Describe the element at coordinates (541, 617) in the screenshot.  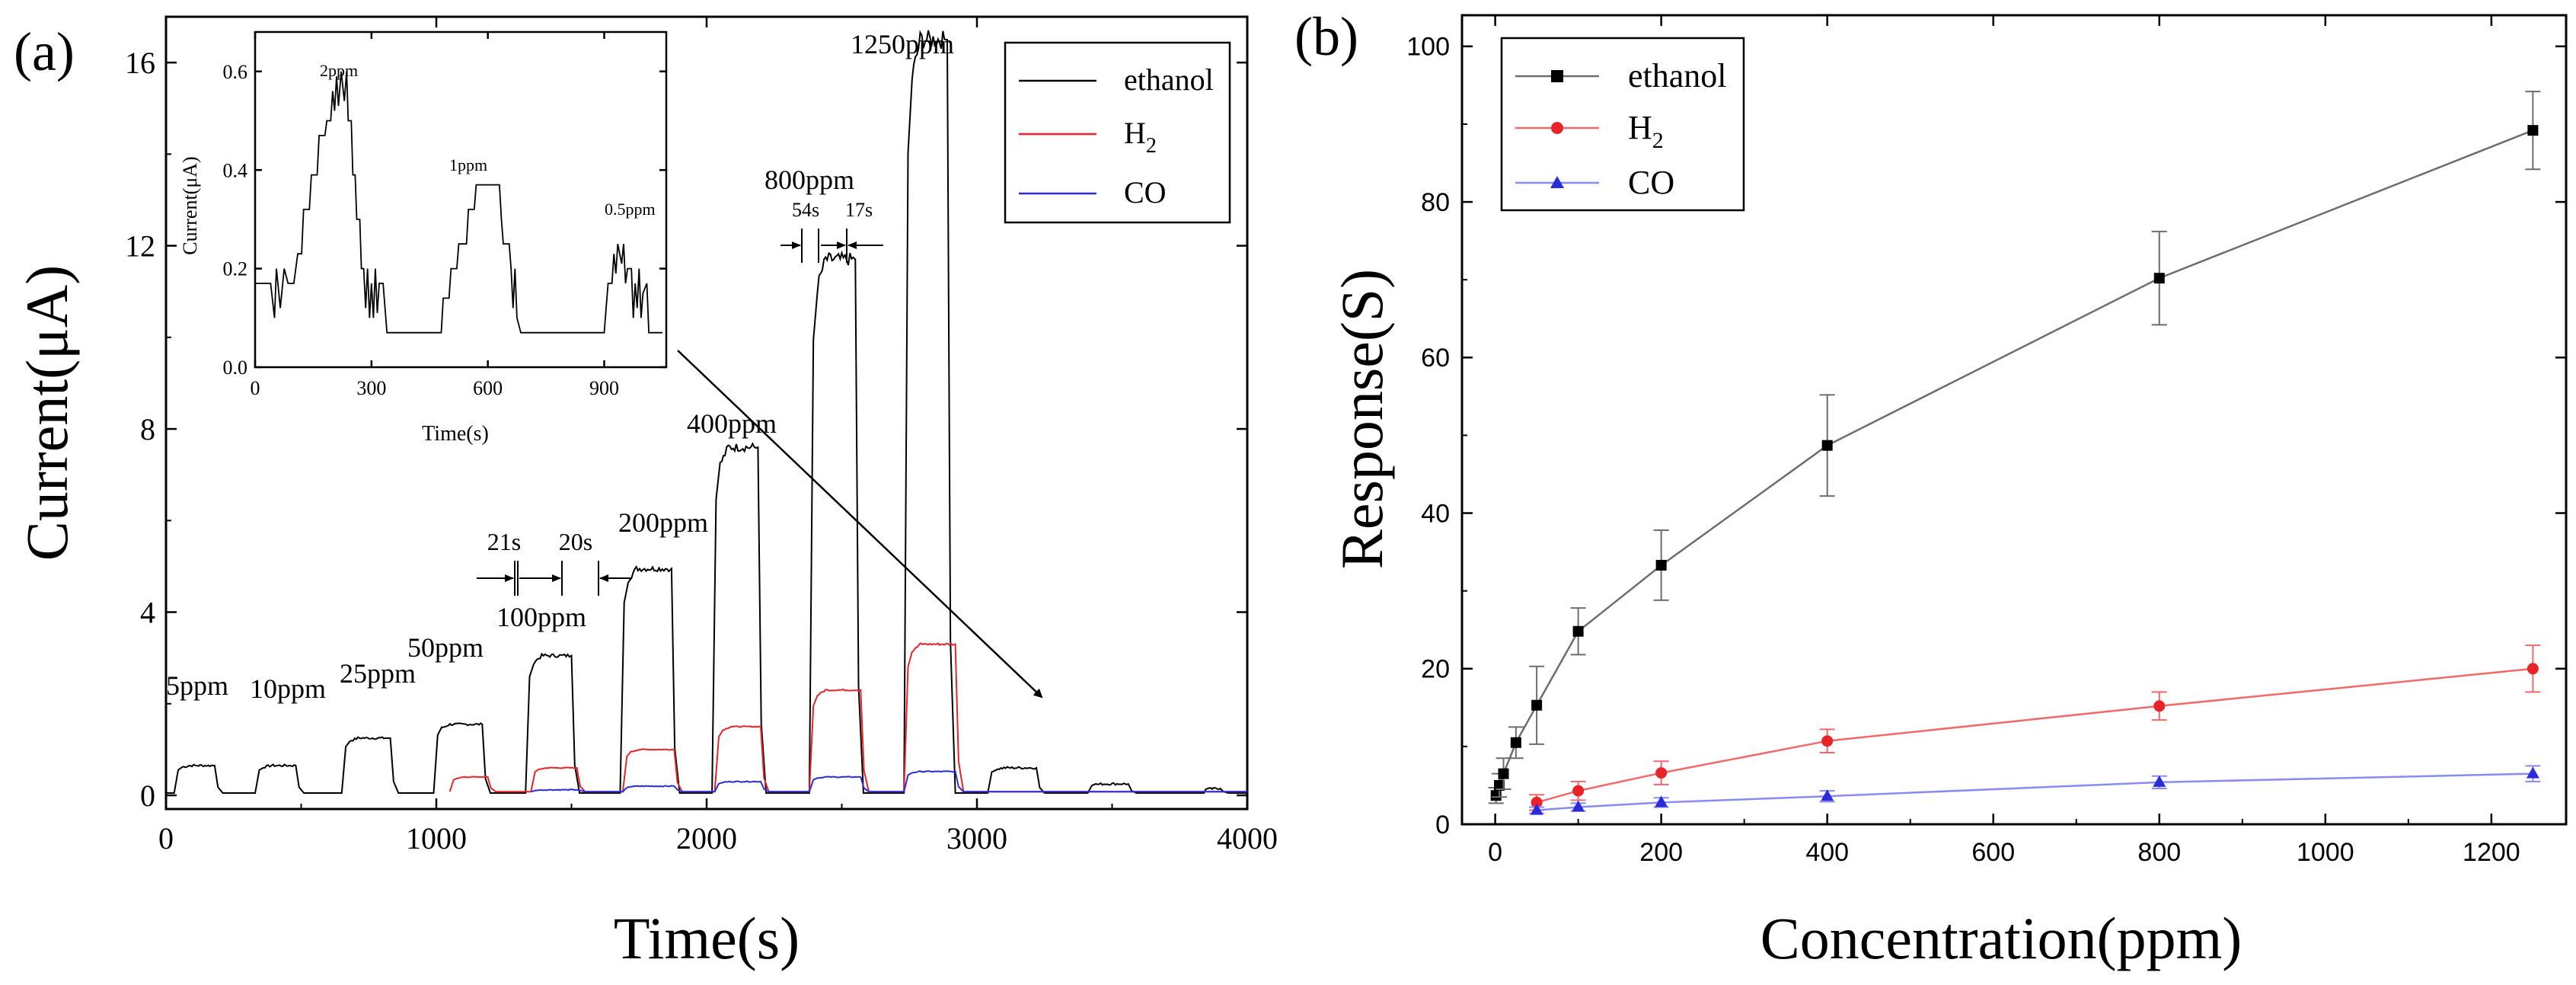
I see `label-100ppm: 100ppm` at that location.